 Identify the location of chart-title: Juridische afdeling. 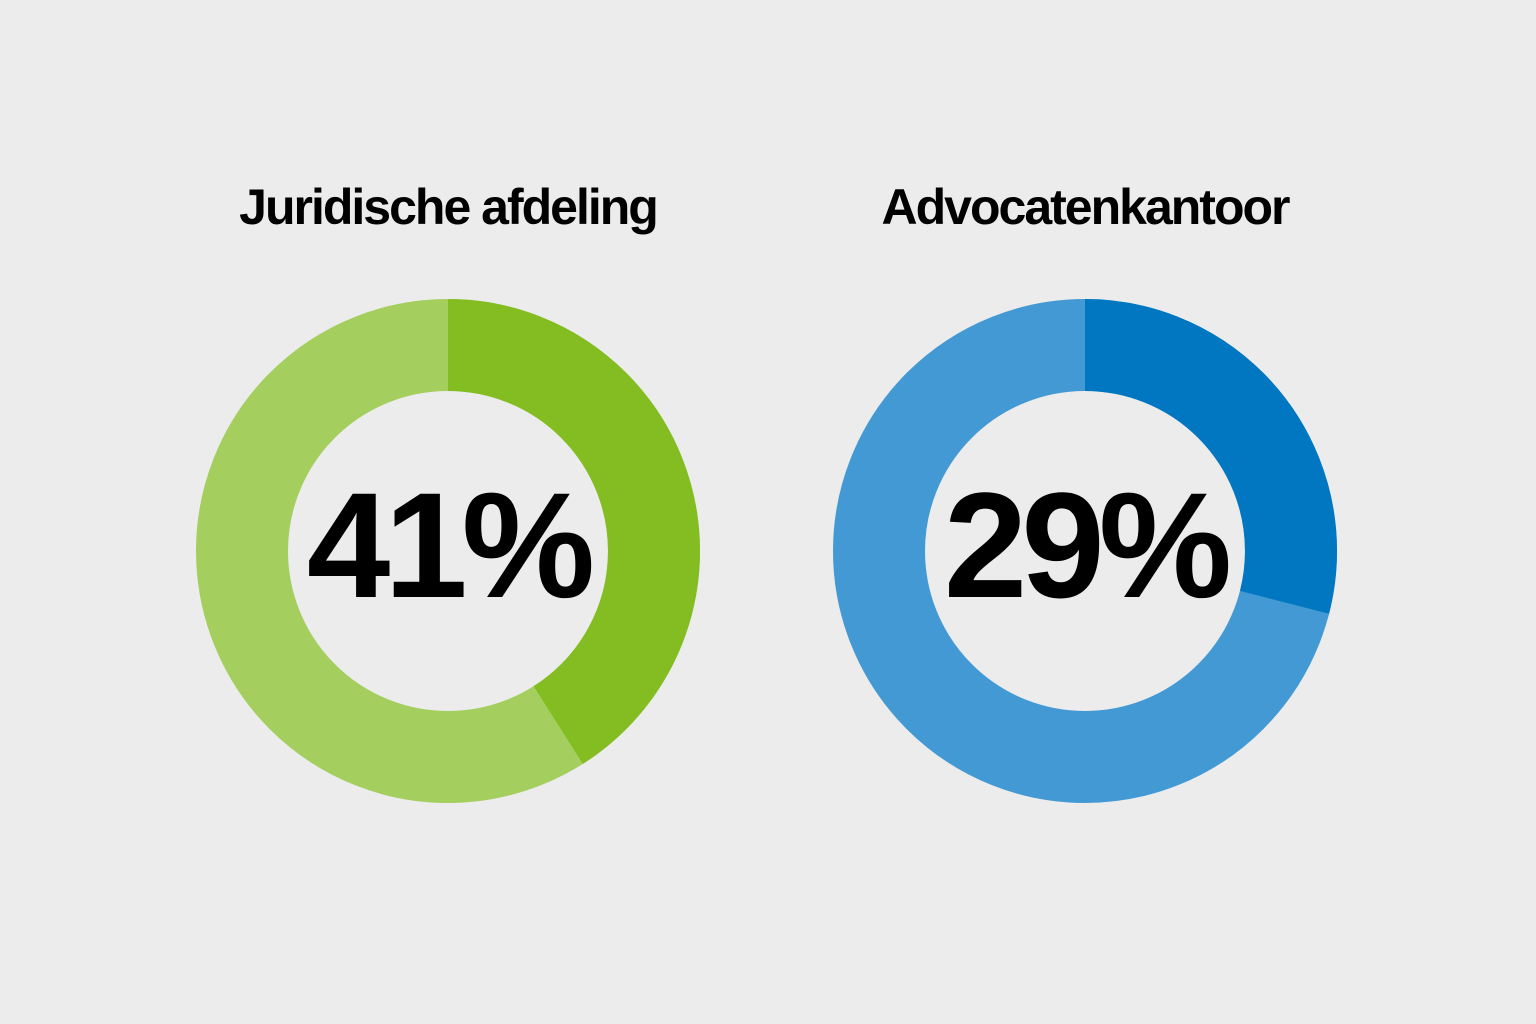
(449, 207).